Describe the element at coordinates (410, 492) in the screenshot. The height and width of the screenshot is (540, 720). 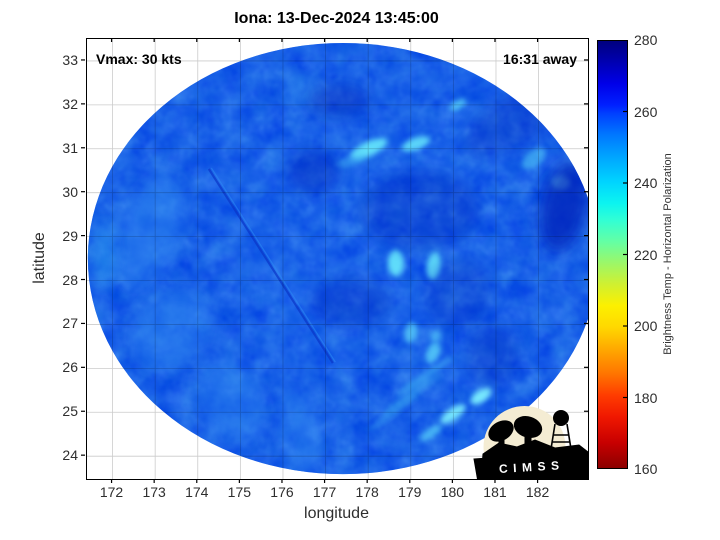
I see `x-tick-label: 179` at that location.